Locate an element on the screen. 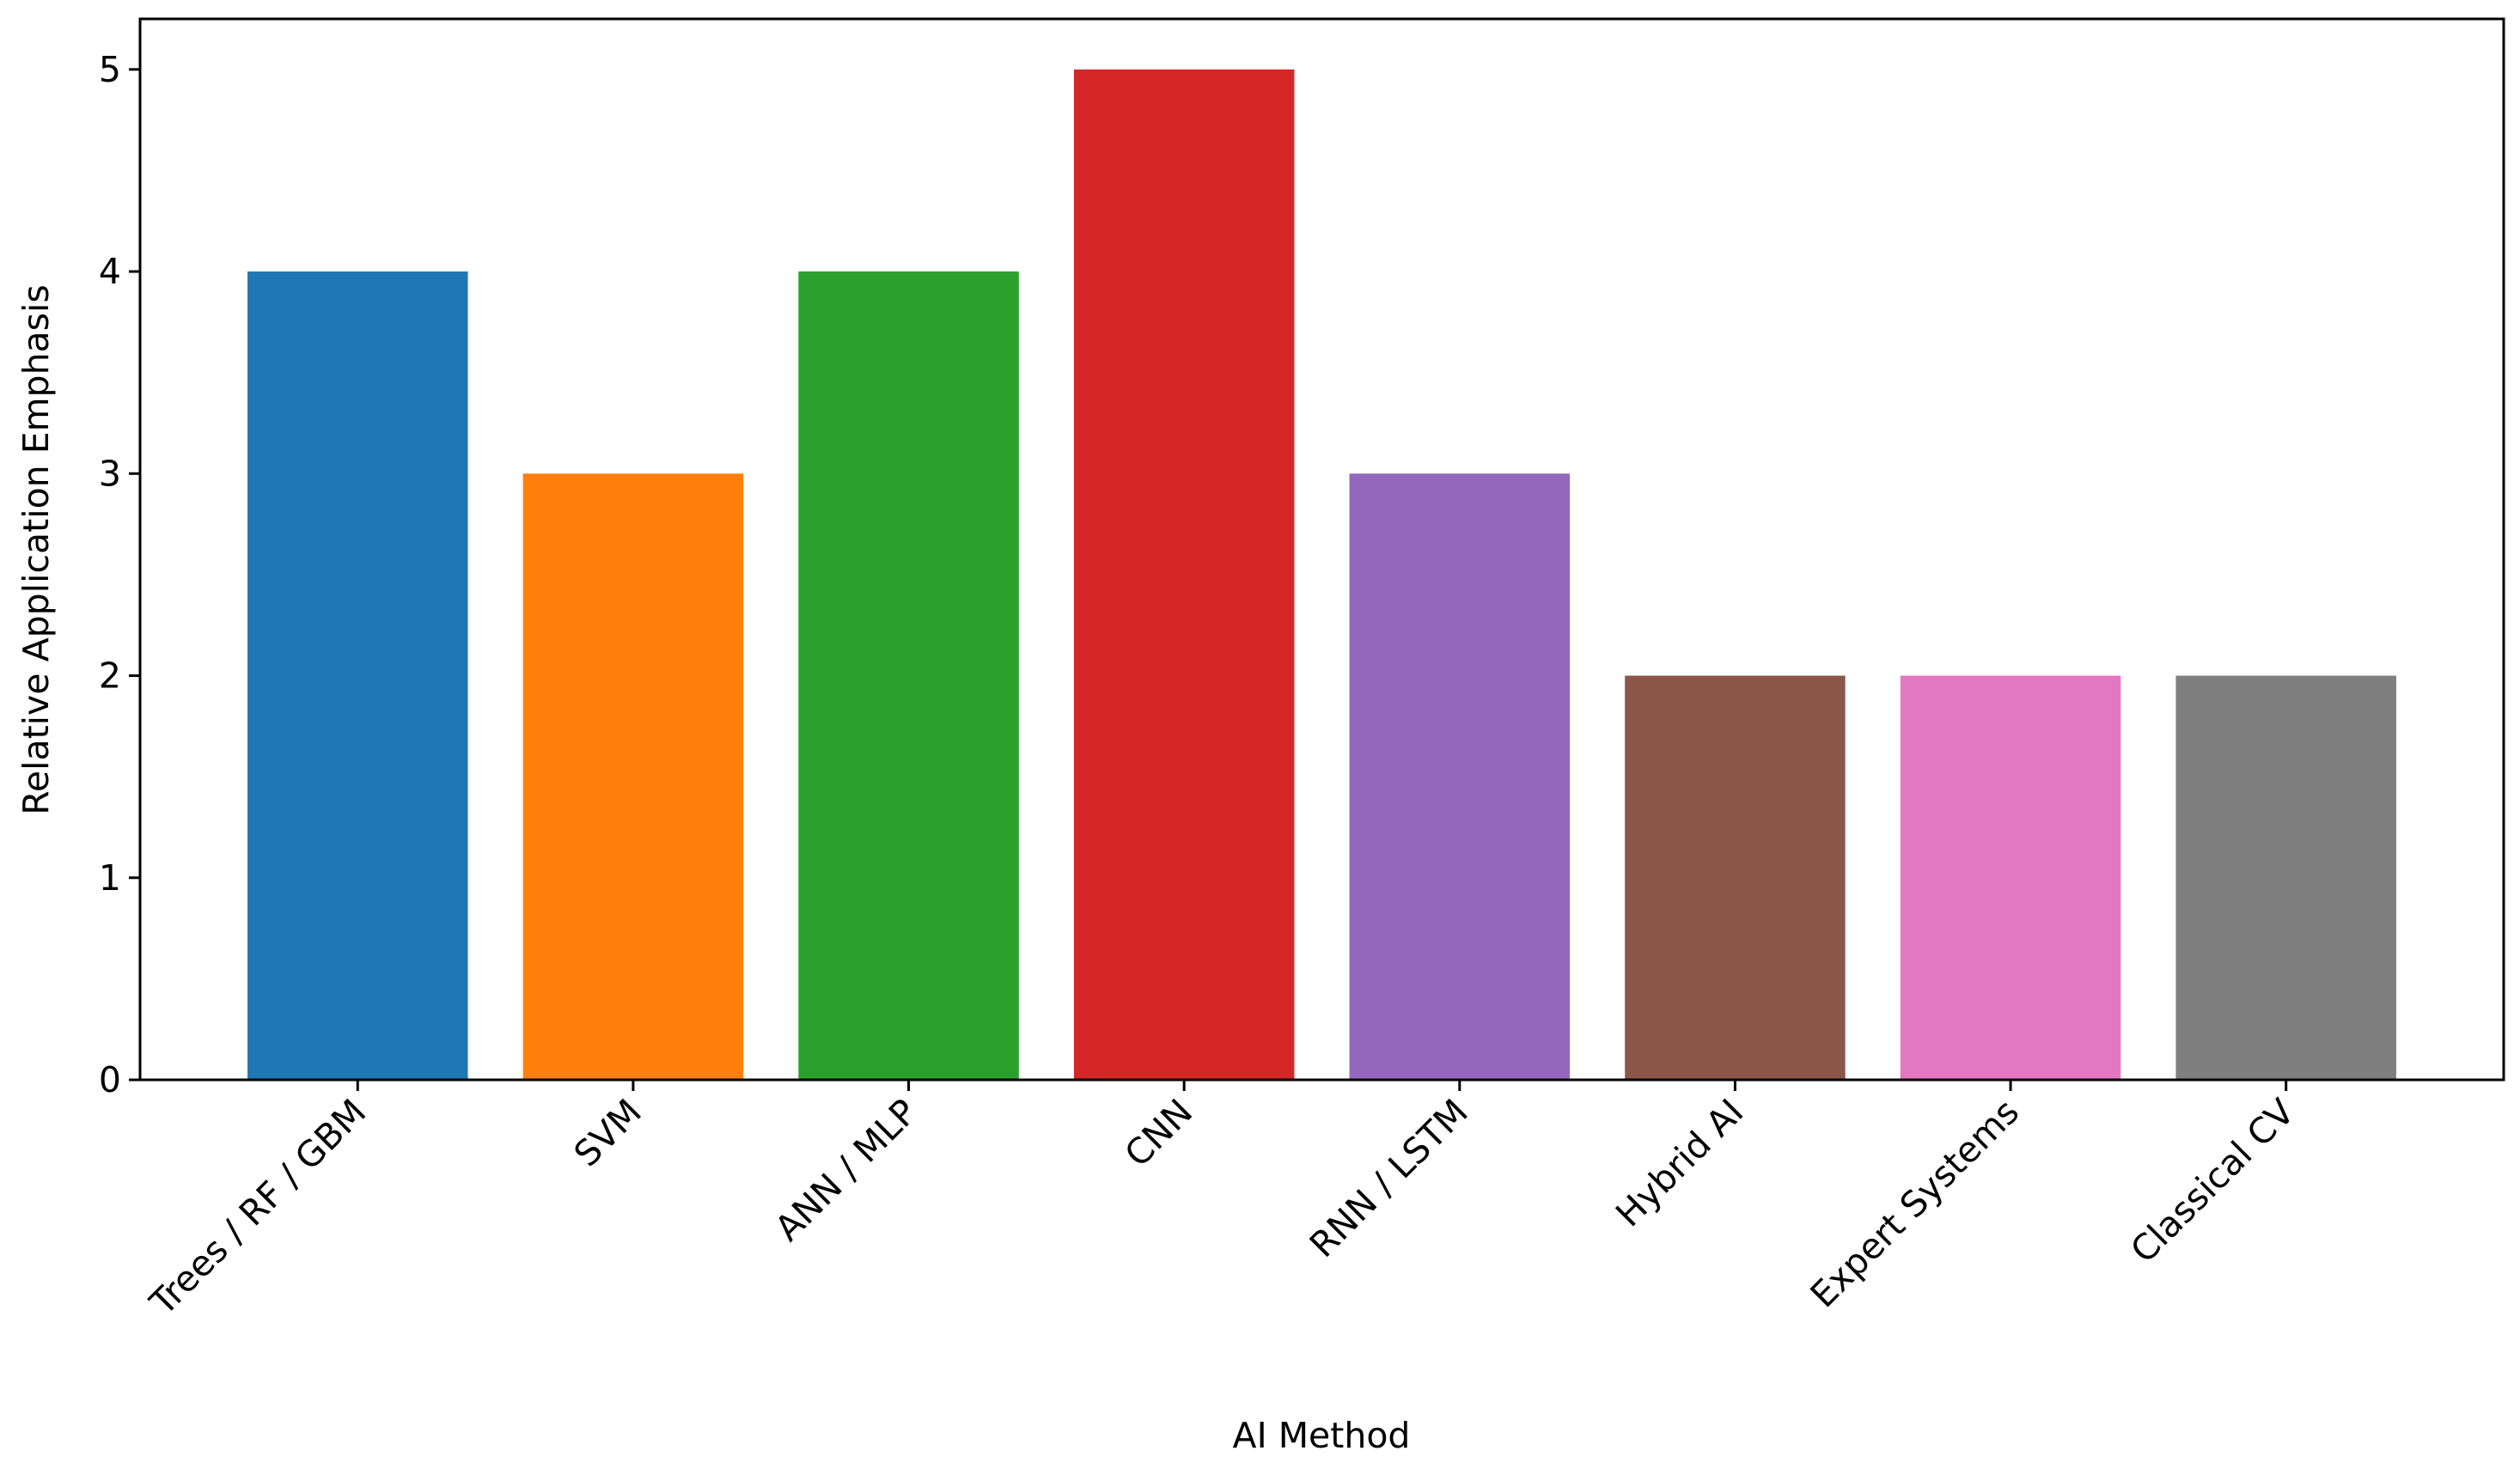 This screenshot has width=2520, height=1481. y-tick-label: 0 is located at coordinates (110, 1080).